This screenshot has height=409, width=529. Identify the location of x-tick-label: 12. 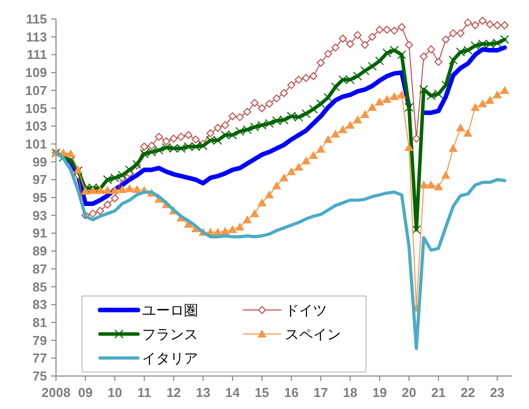
(173, 392).